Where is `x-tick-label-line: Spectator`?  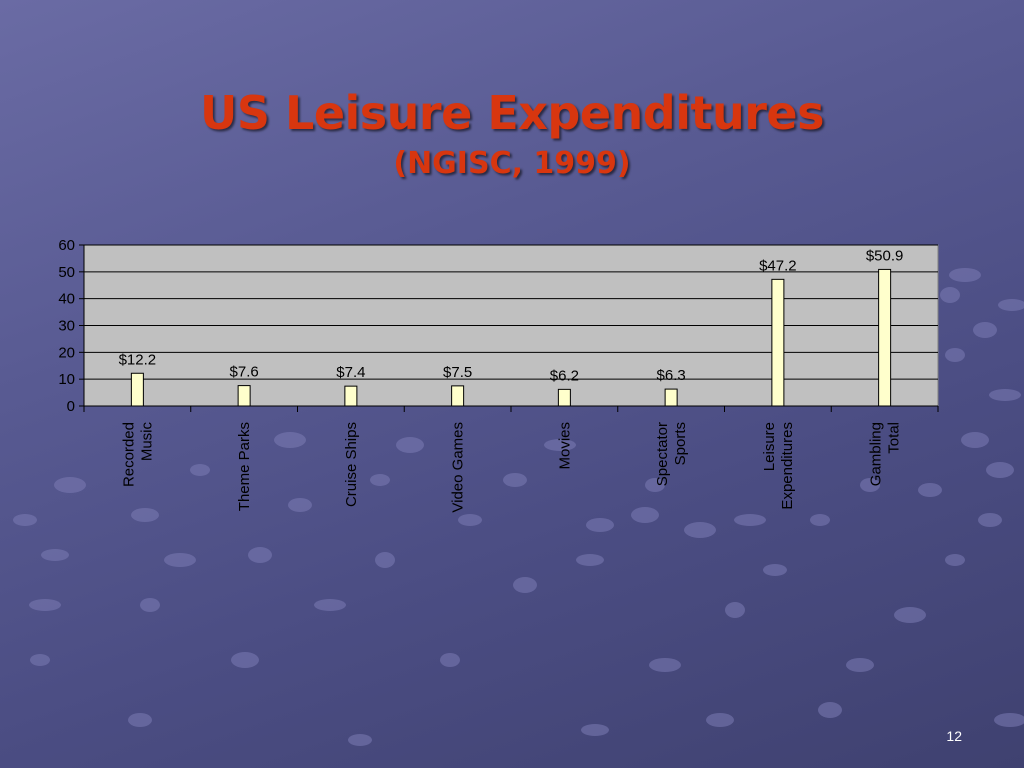 x-tick-label-line: Spectator is located at coordinates (662, 454).